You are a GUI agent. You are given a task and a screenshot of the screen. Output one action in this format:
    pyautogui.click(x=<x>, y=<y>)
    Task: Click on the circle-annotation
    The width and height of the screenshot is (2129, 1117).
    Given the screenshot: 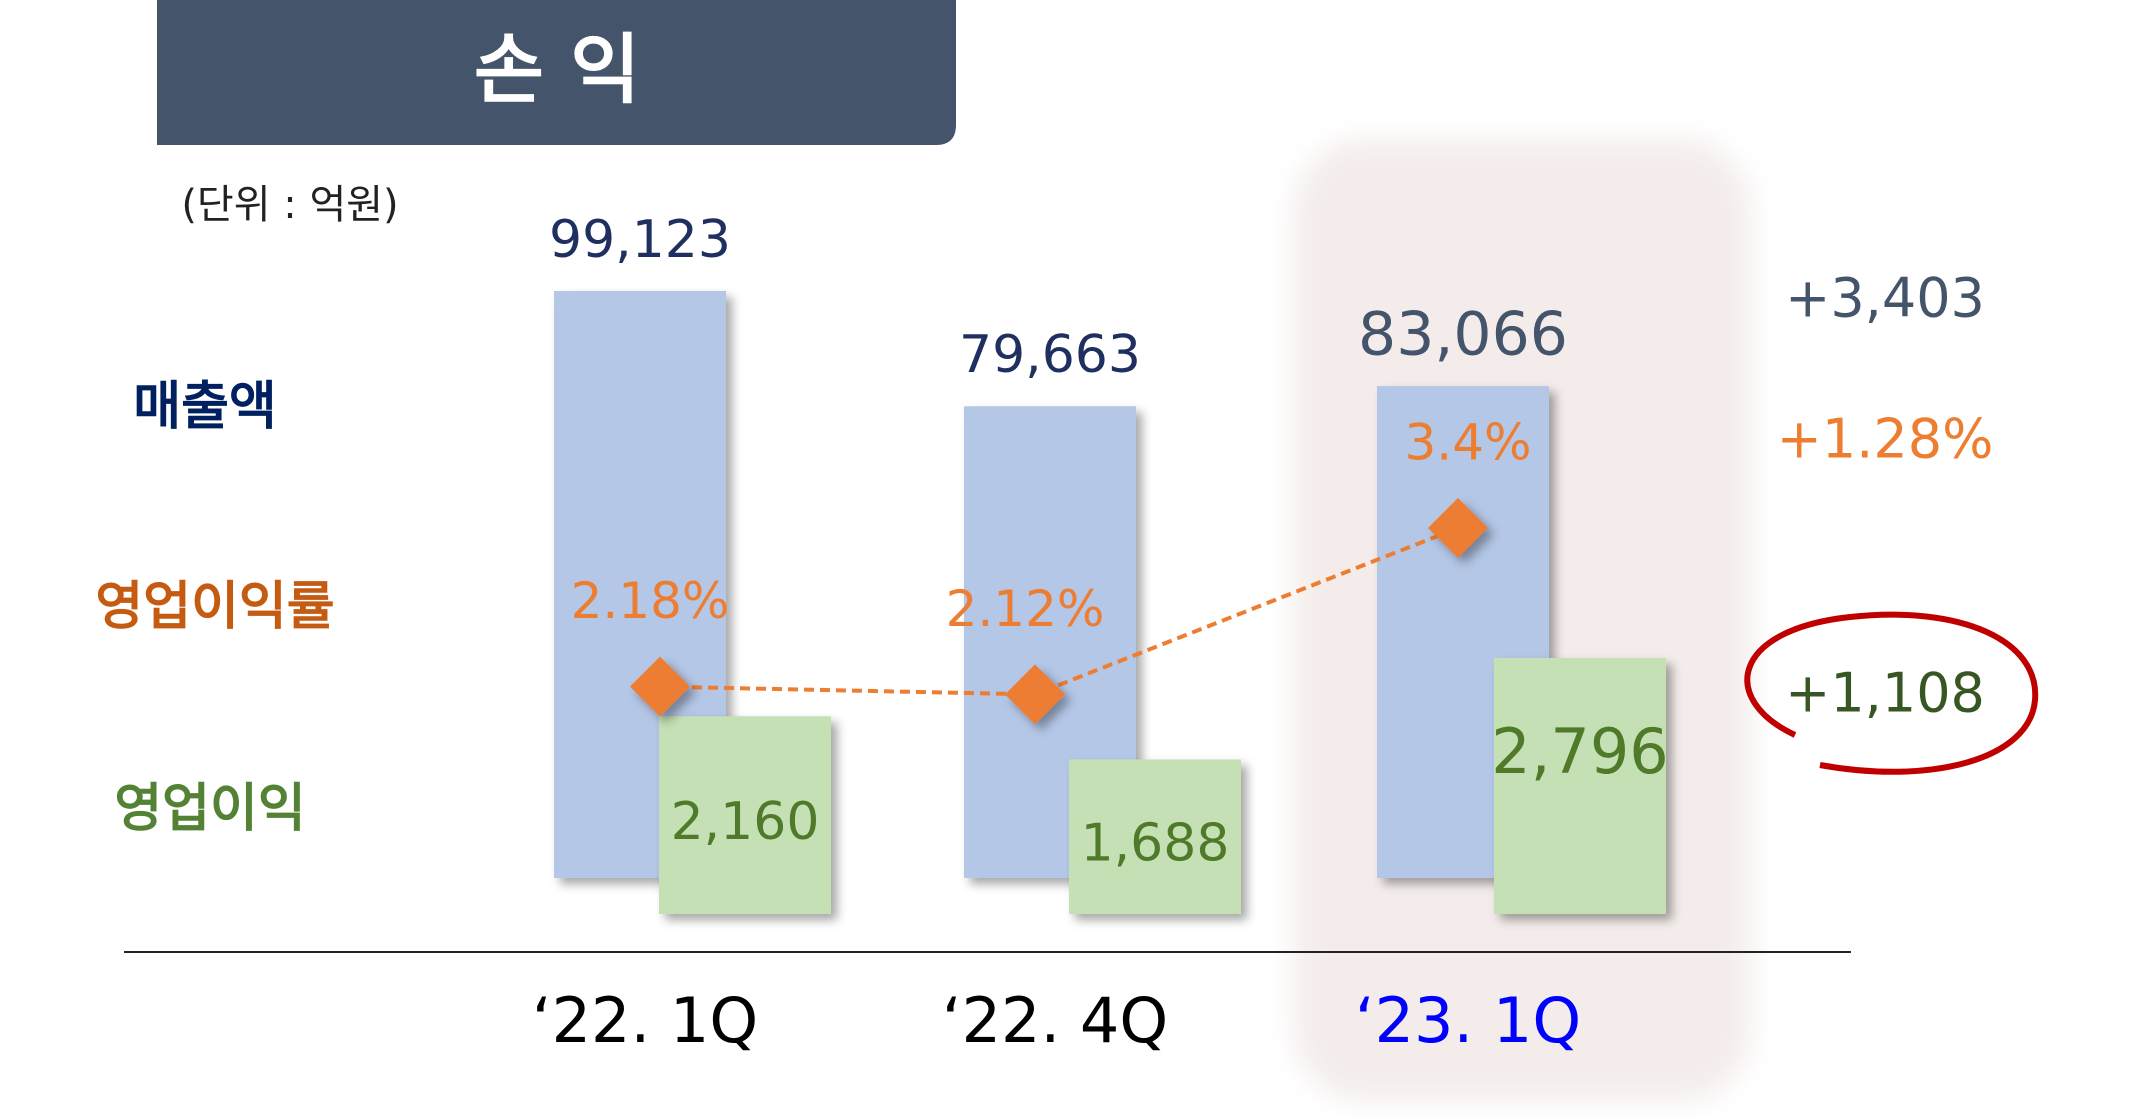 What is the action you would take?
    pyautogui.click(x=1891, y=693)
    